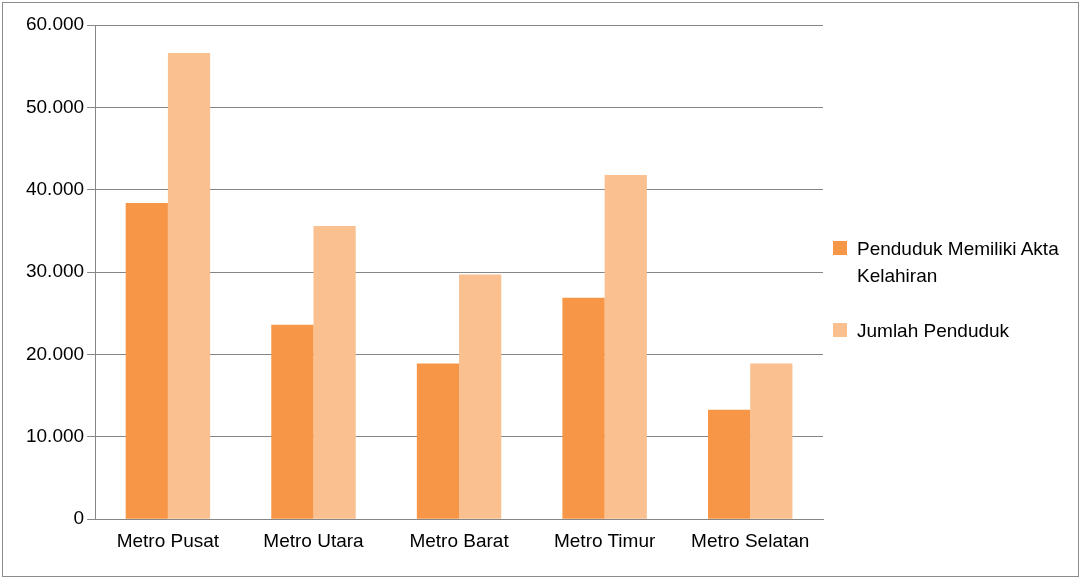 The height and width of the screenshot is (581, 1083). I want to click on y-tick-label: 60.000, so click(55, 24).